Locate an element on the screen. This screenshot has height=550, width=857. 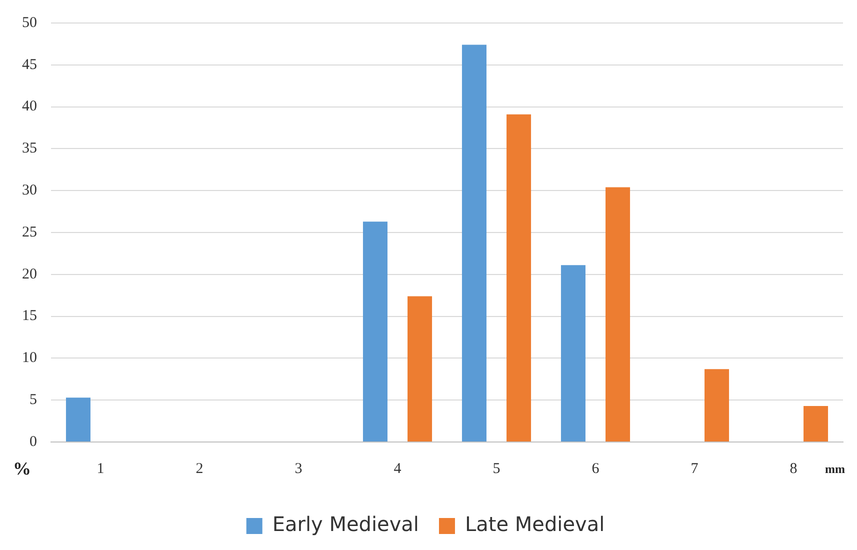
x-tick-label: 1 is located at coordinates (100, 468).